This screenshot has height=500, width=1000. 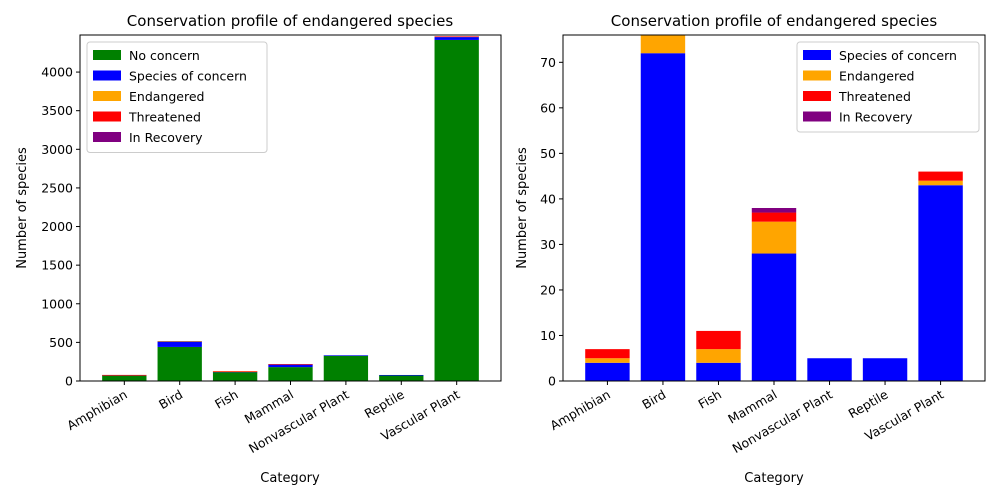 I want to click on left-ytick-label-2500: 2500, so click(x=57, y=187).